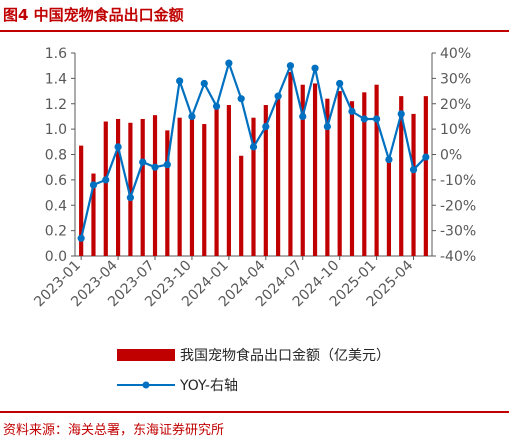 This screenshot has width=509, height=443. What do you see at coordinates (253, 370) in the screenshot?
I see `legend: 我国宠物食品出口金额（亿美元） YOY-右轴` at bounding box center [253, 370].